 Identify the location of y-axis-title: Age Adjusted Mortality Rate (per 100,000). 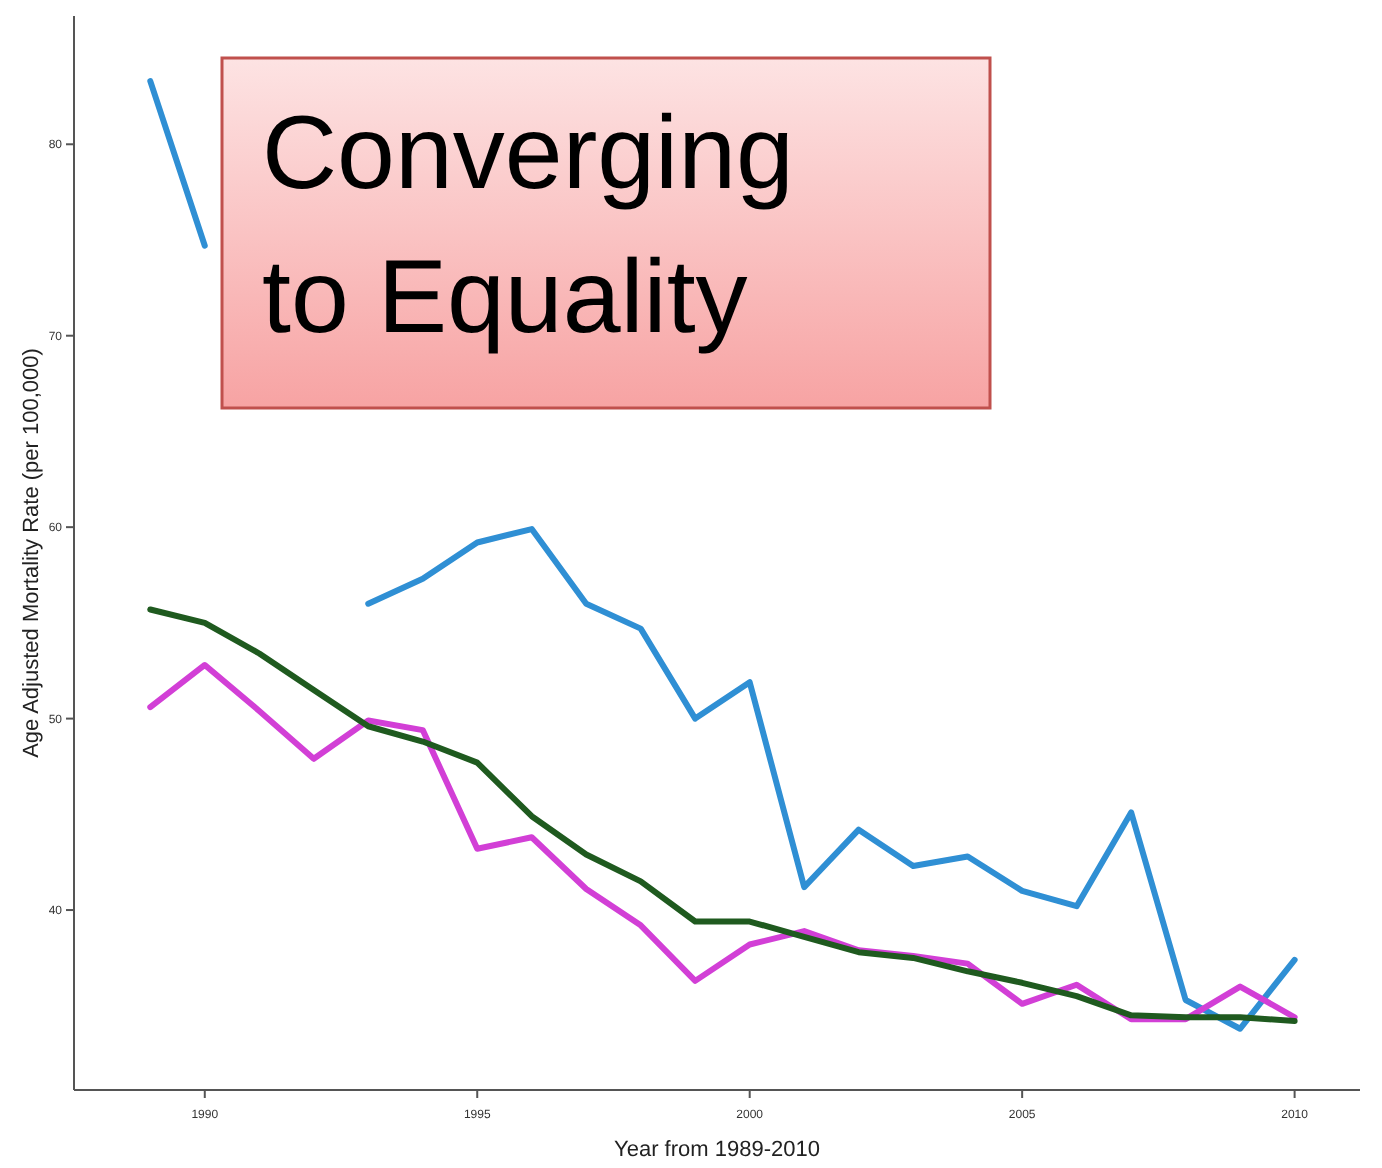
(32, 553).